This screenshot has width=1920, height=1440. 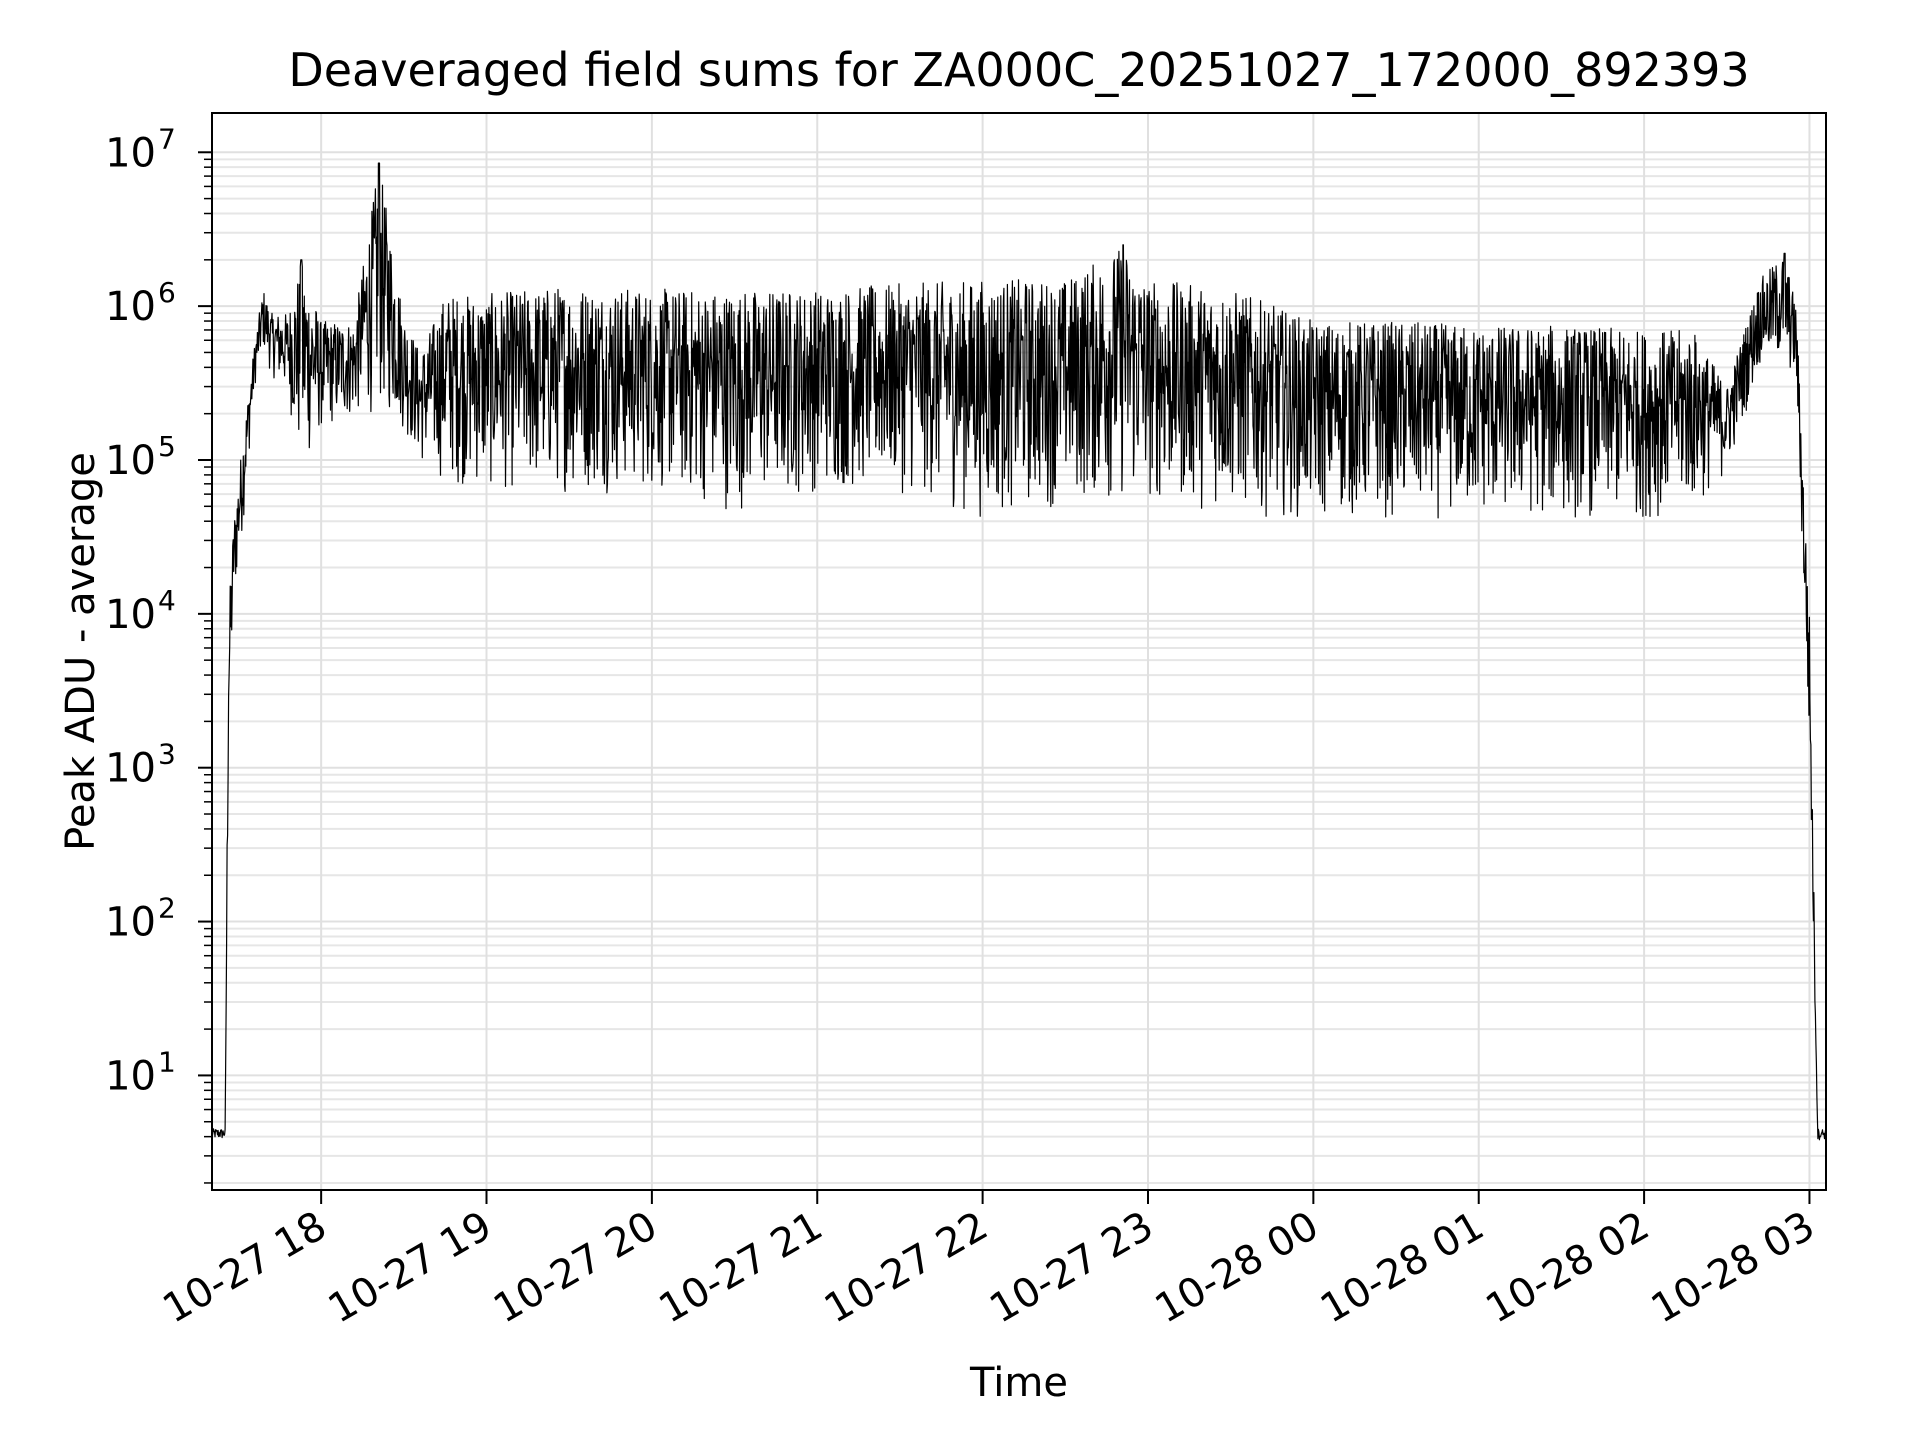 What do you see at coordinates (167, 292) in the screenshot?
I see `y-tick-exponent: 6` at bounding box center [167, 292].